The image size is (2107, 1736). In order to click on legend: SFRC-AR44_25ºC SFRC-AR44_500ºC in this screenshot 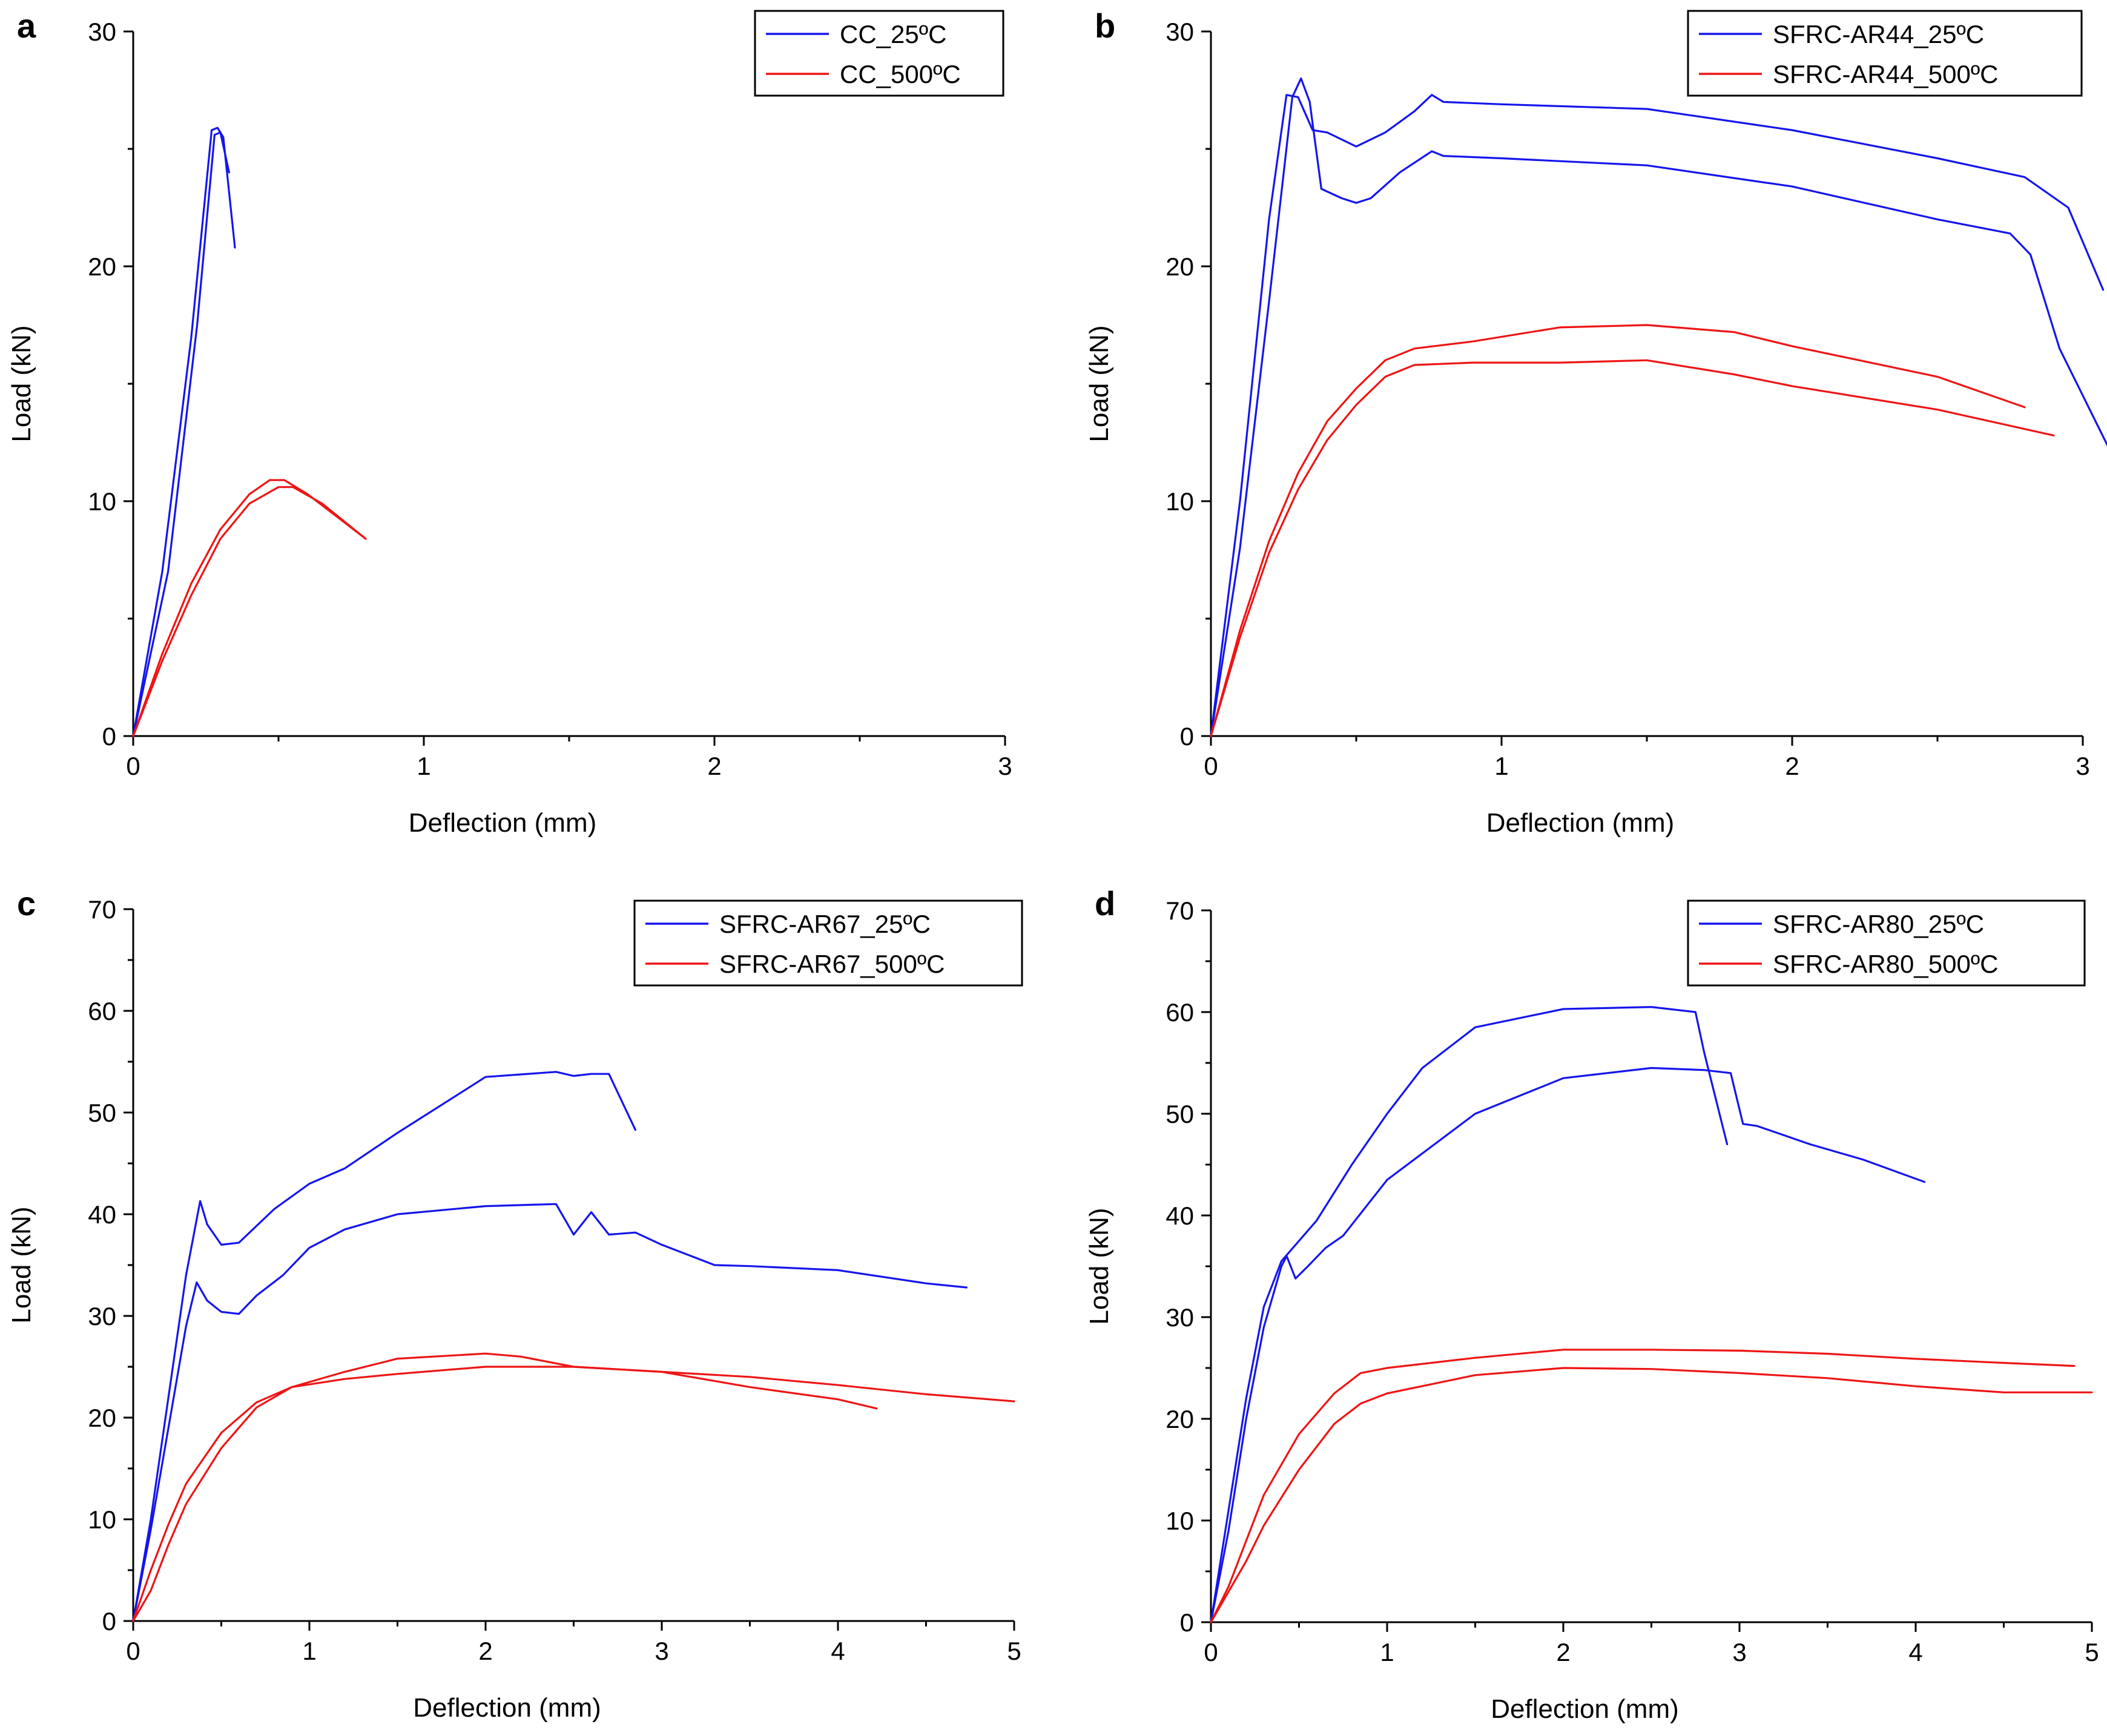, I will do `click(1885, 53)`.